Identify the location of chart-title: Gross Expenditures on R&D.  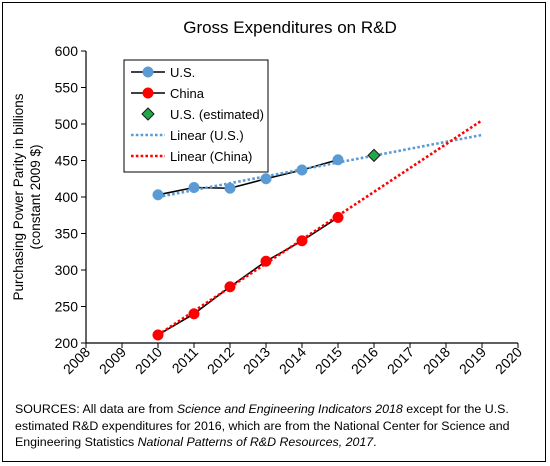
(290, 27).